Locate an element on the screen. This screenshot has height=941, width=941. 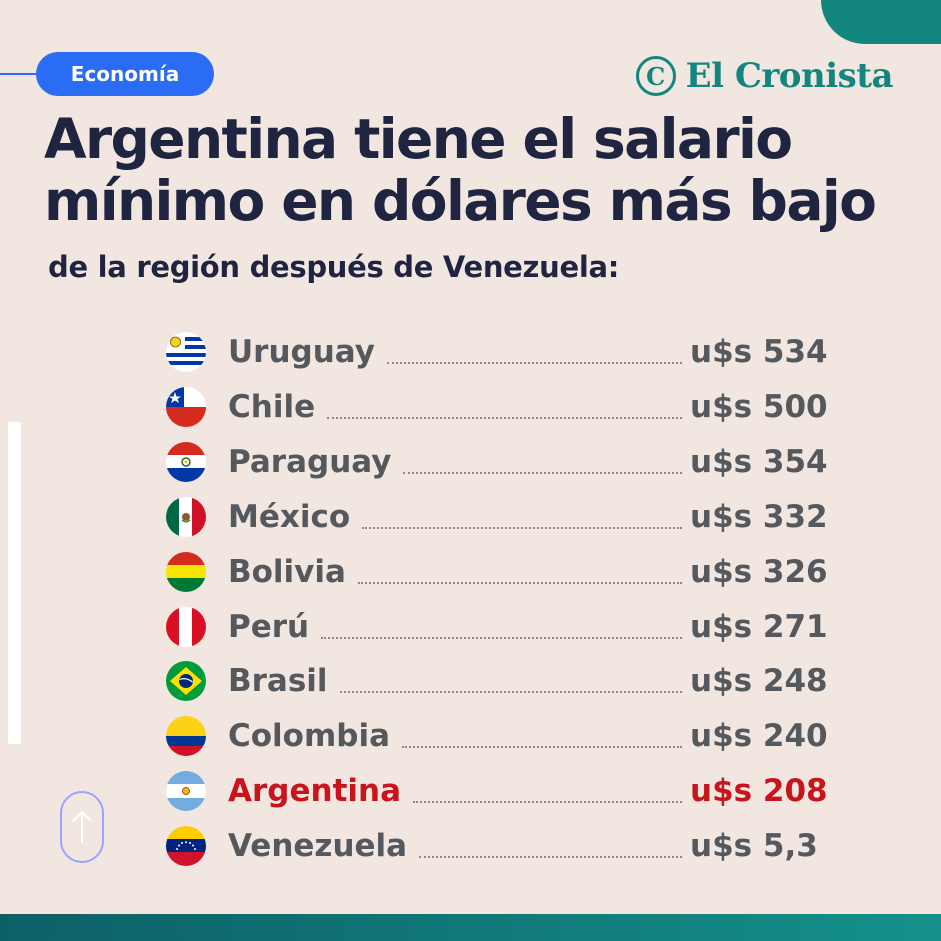
country-name: Venezuela is located at coordinates (318, 846).